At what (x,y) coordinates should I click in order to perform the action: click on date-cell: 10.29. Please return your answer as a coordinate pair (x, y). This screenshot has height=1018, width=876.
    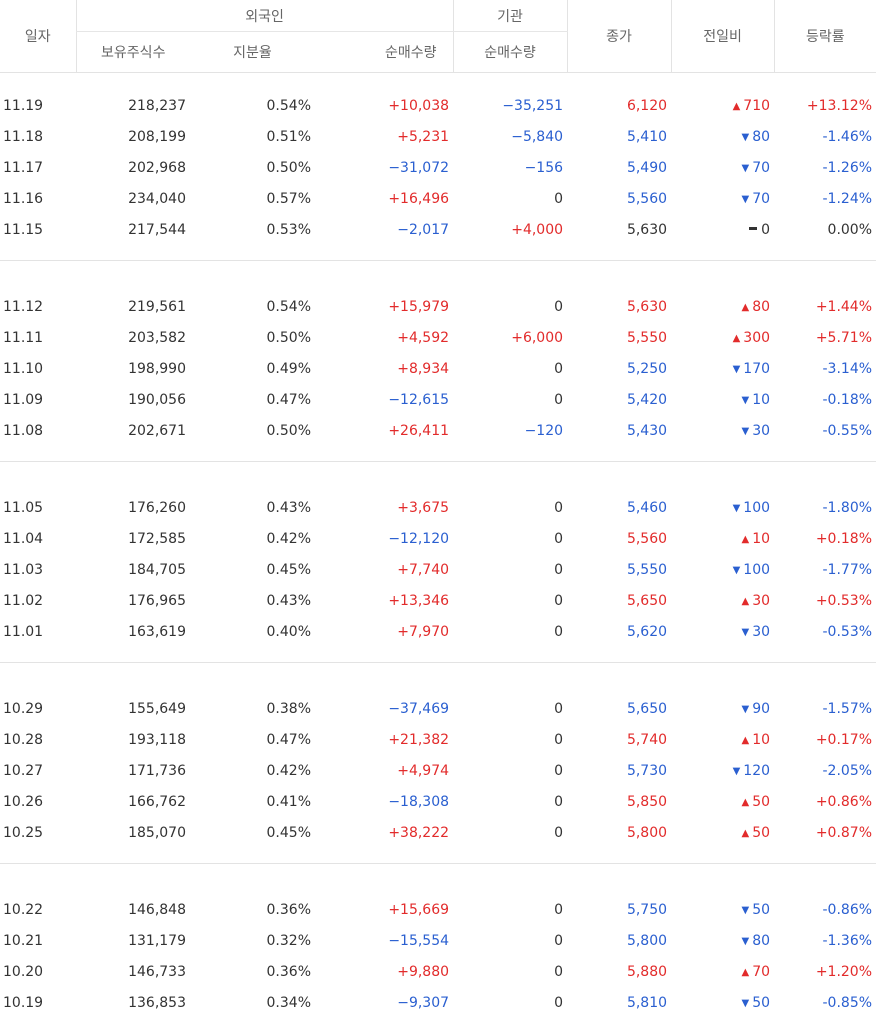
    Looking at the image, I should click on (38, 708).